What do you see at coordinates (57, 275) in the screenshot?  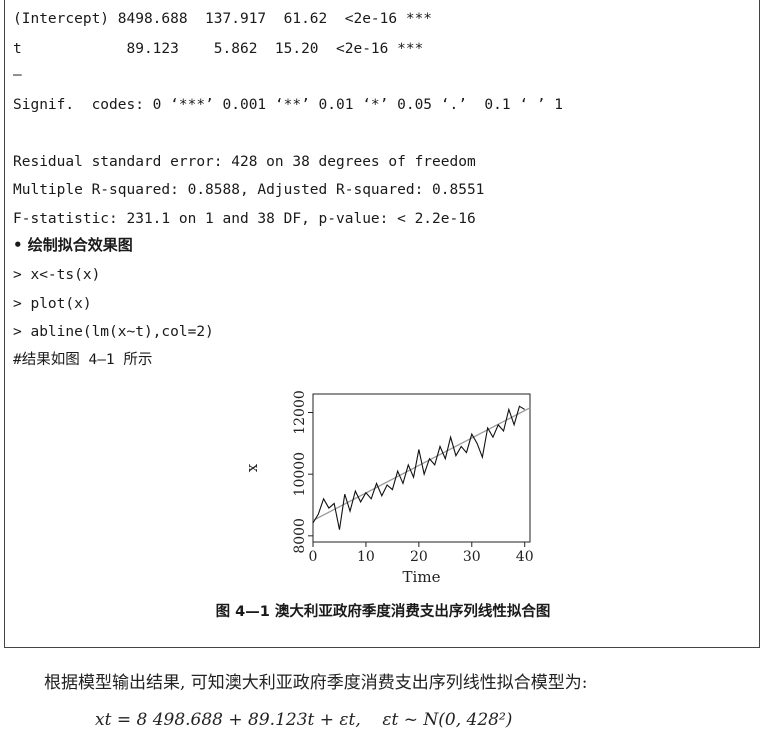 I see `r-command-ts: > x<-ts(x)` at bounding box center [57, 275].